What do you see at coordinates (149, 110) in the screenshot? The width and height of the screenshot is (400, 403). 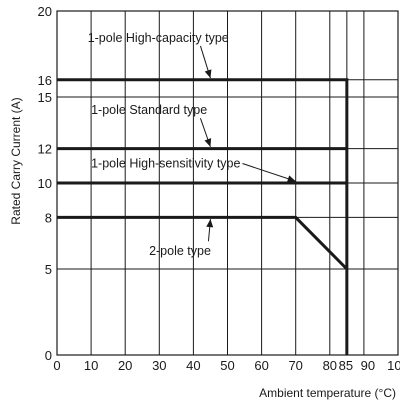 I see `series-label-1: 1-pole Standard type` at bounding box center [149, 110].